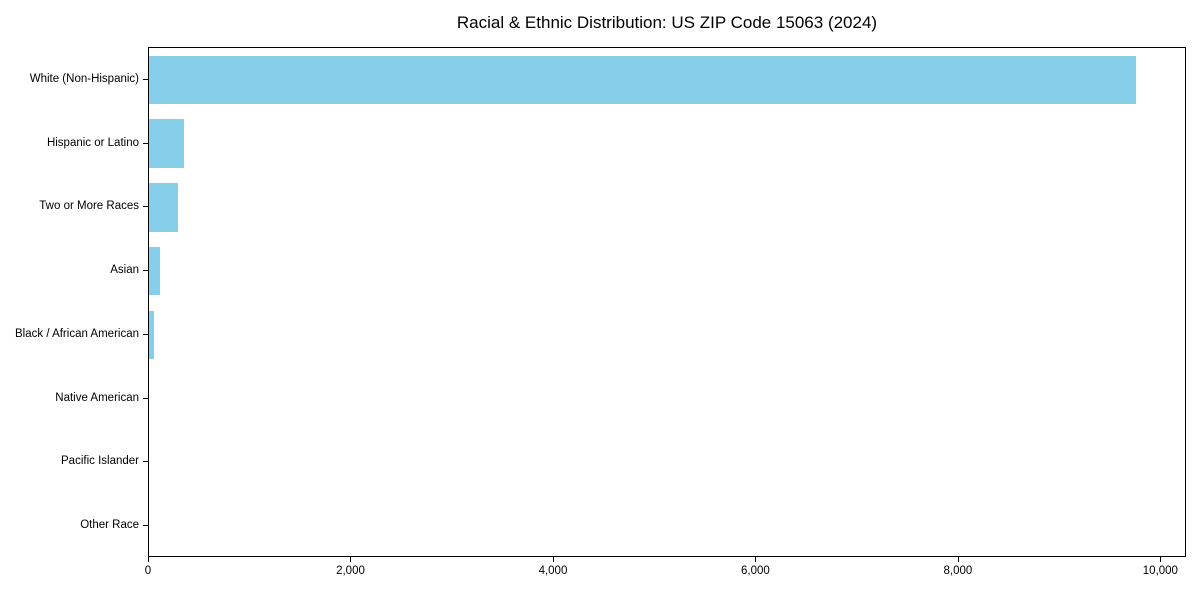 The image size is (1200, 600). Describe the element at coordinates (1160, 571) in the screenshot. I see `x-axis-tick-label-5: 10,000` at that location.